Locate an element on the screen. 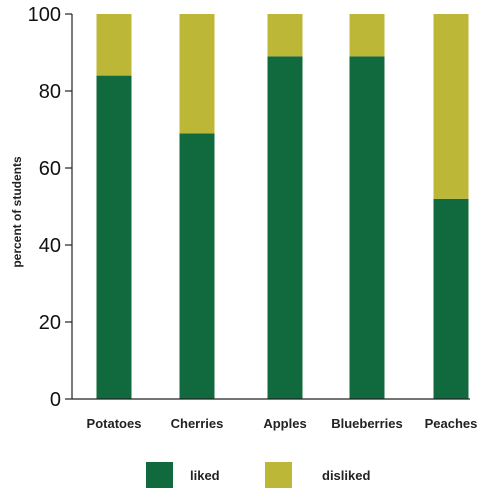  legend-swatch-liked is located at coordinates (159, 475).